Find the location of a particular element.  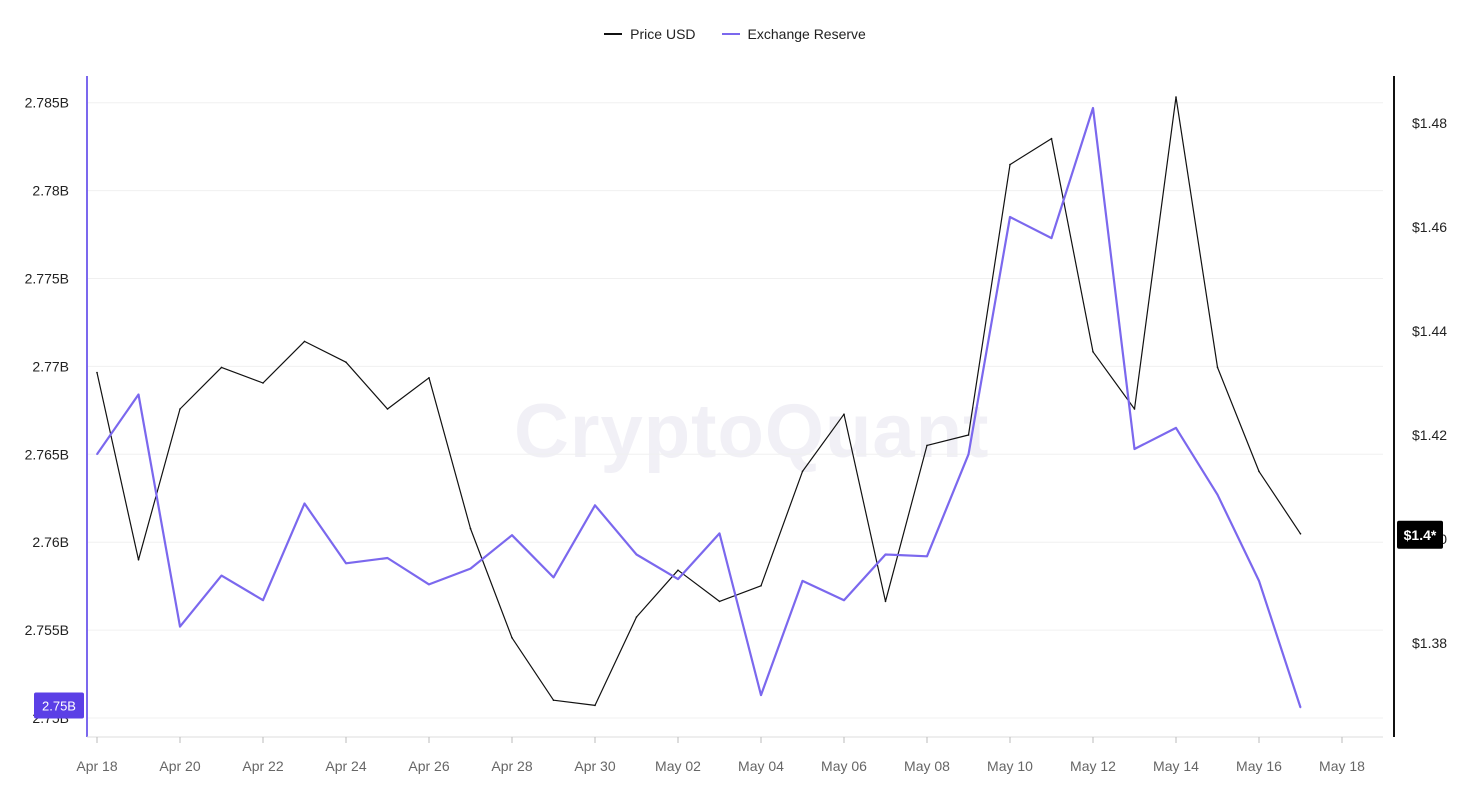

left-tick-label: 2.785B is located at coordinates (47, 103).